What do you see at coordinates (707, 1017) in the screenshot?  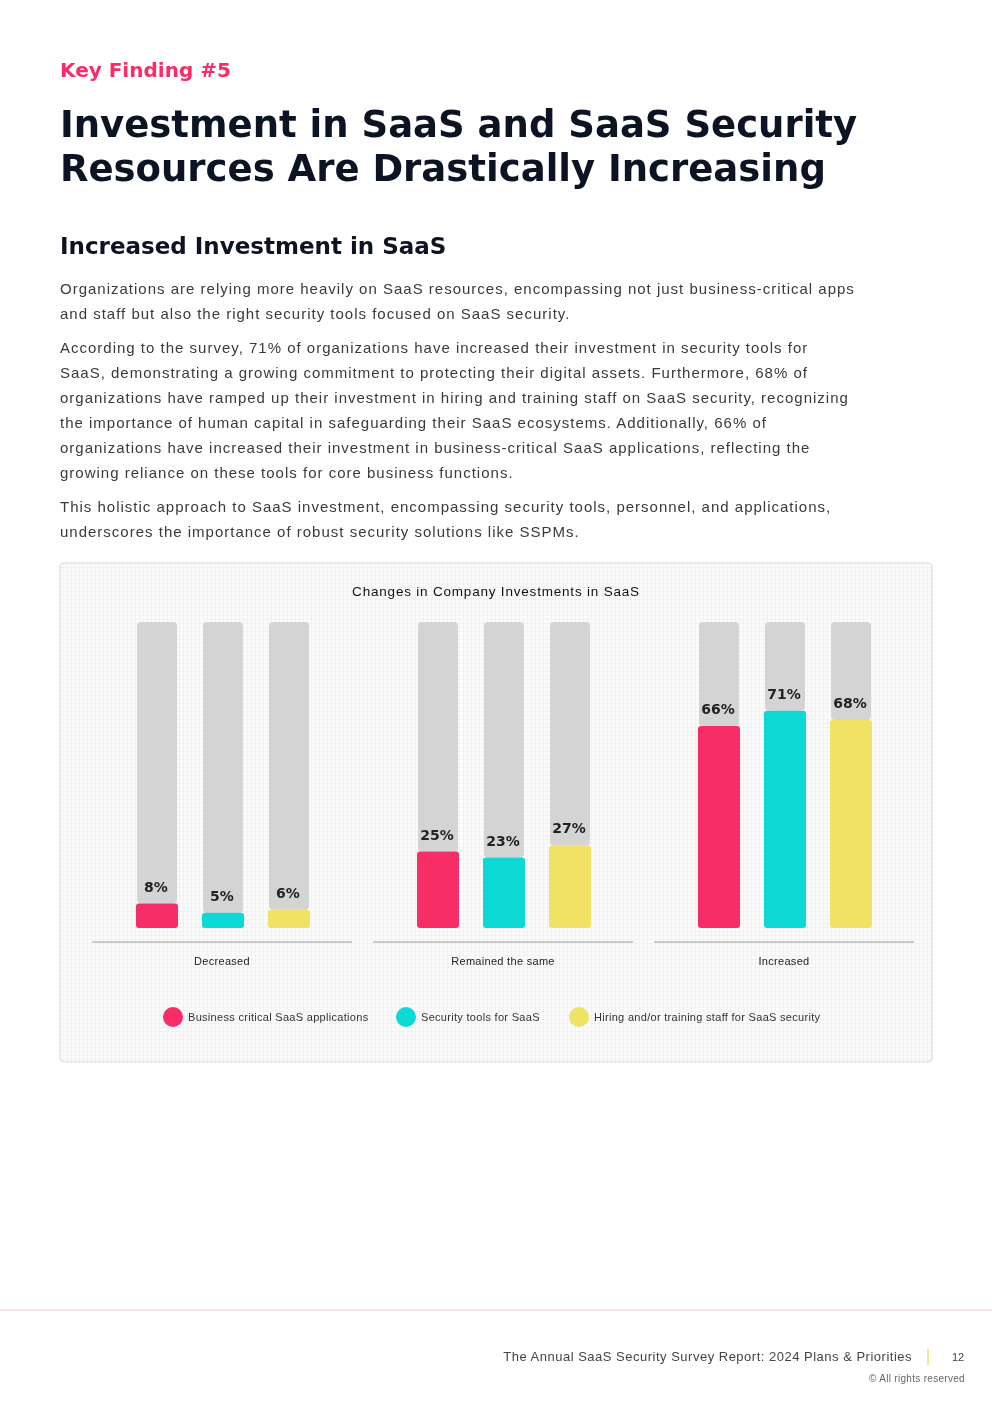 I see `legend-label: Hiring and/or training staff for SaaS security` at bounding box center [707, 1017].